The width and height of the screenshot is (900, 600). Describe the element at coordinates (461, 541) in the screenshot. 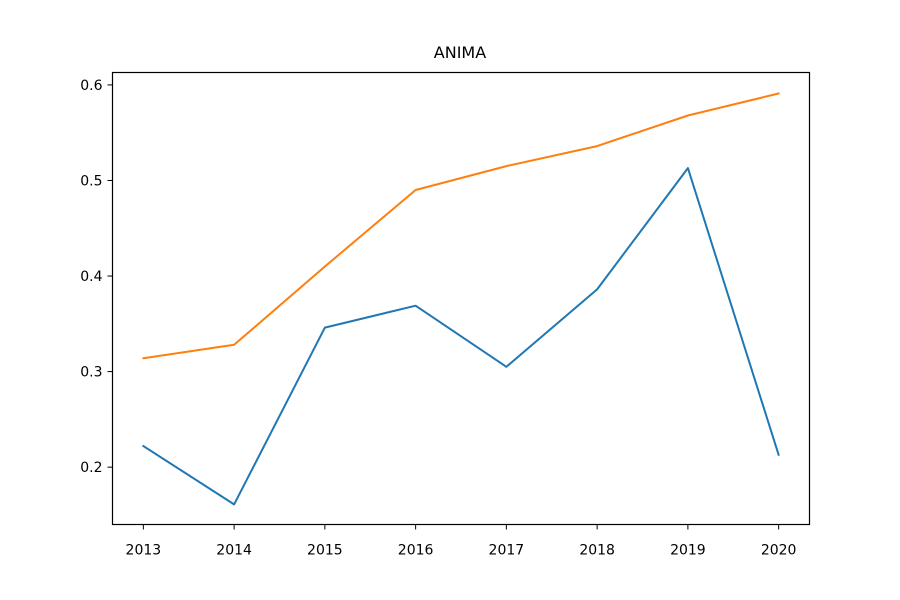

I see `x-axis: 2013 2014 2015 2016 2017 2018 2019 2020` at that location.